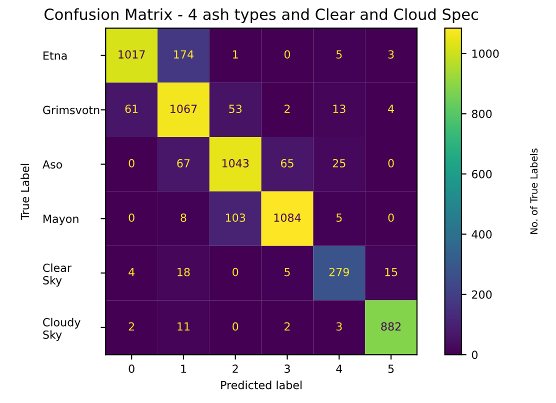 The image size is (556, 403). I want to click on data-label: 15, so click(391, 272).